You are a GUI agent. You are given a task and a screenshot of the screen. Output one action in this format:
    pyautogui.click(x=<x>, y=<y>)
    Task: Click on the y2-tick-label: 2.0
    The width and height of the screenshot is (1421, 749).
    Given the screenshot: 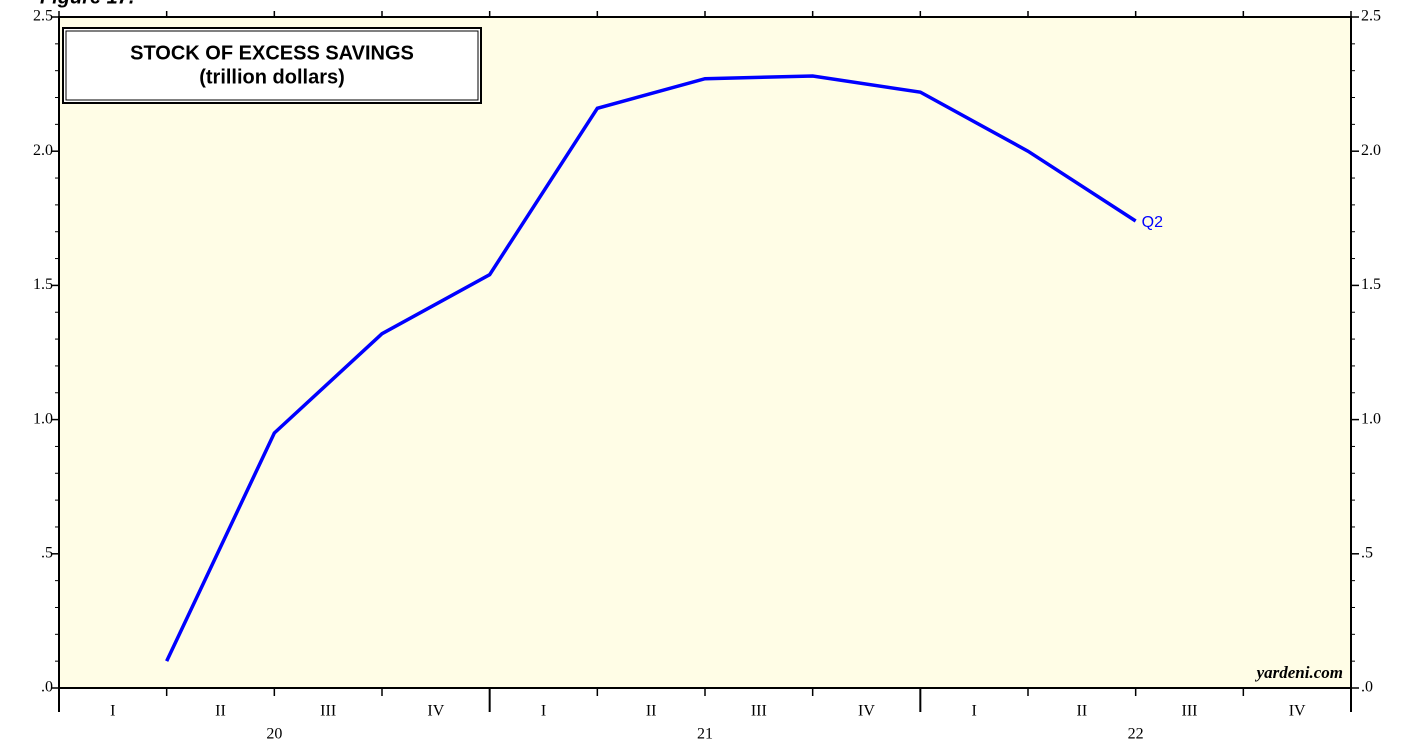 What is the action you would take?
    pyautogui.click(x=1371, y=150)
    